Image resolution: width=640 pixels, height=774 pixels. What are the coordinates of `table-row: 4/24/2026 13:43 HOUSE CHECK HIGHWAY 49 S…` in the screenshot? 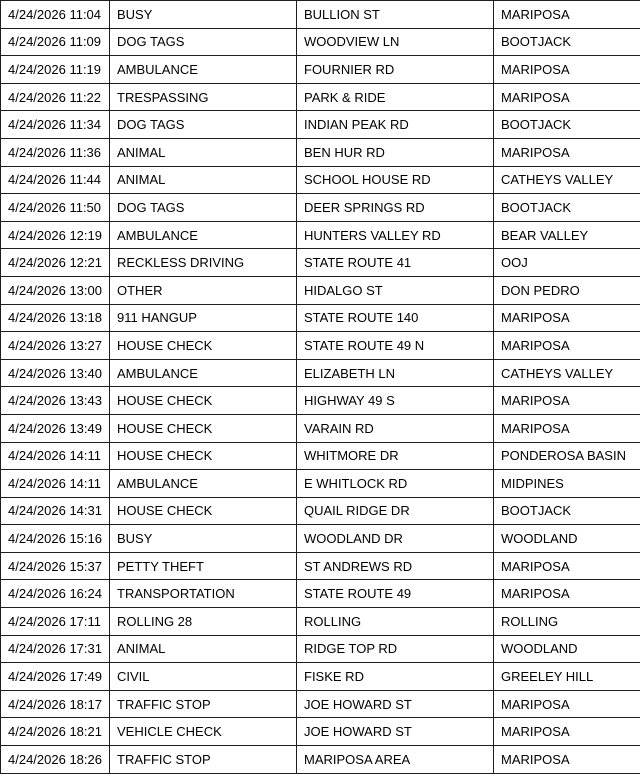 It's located at (320, 400).